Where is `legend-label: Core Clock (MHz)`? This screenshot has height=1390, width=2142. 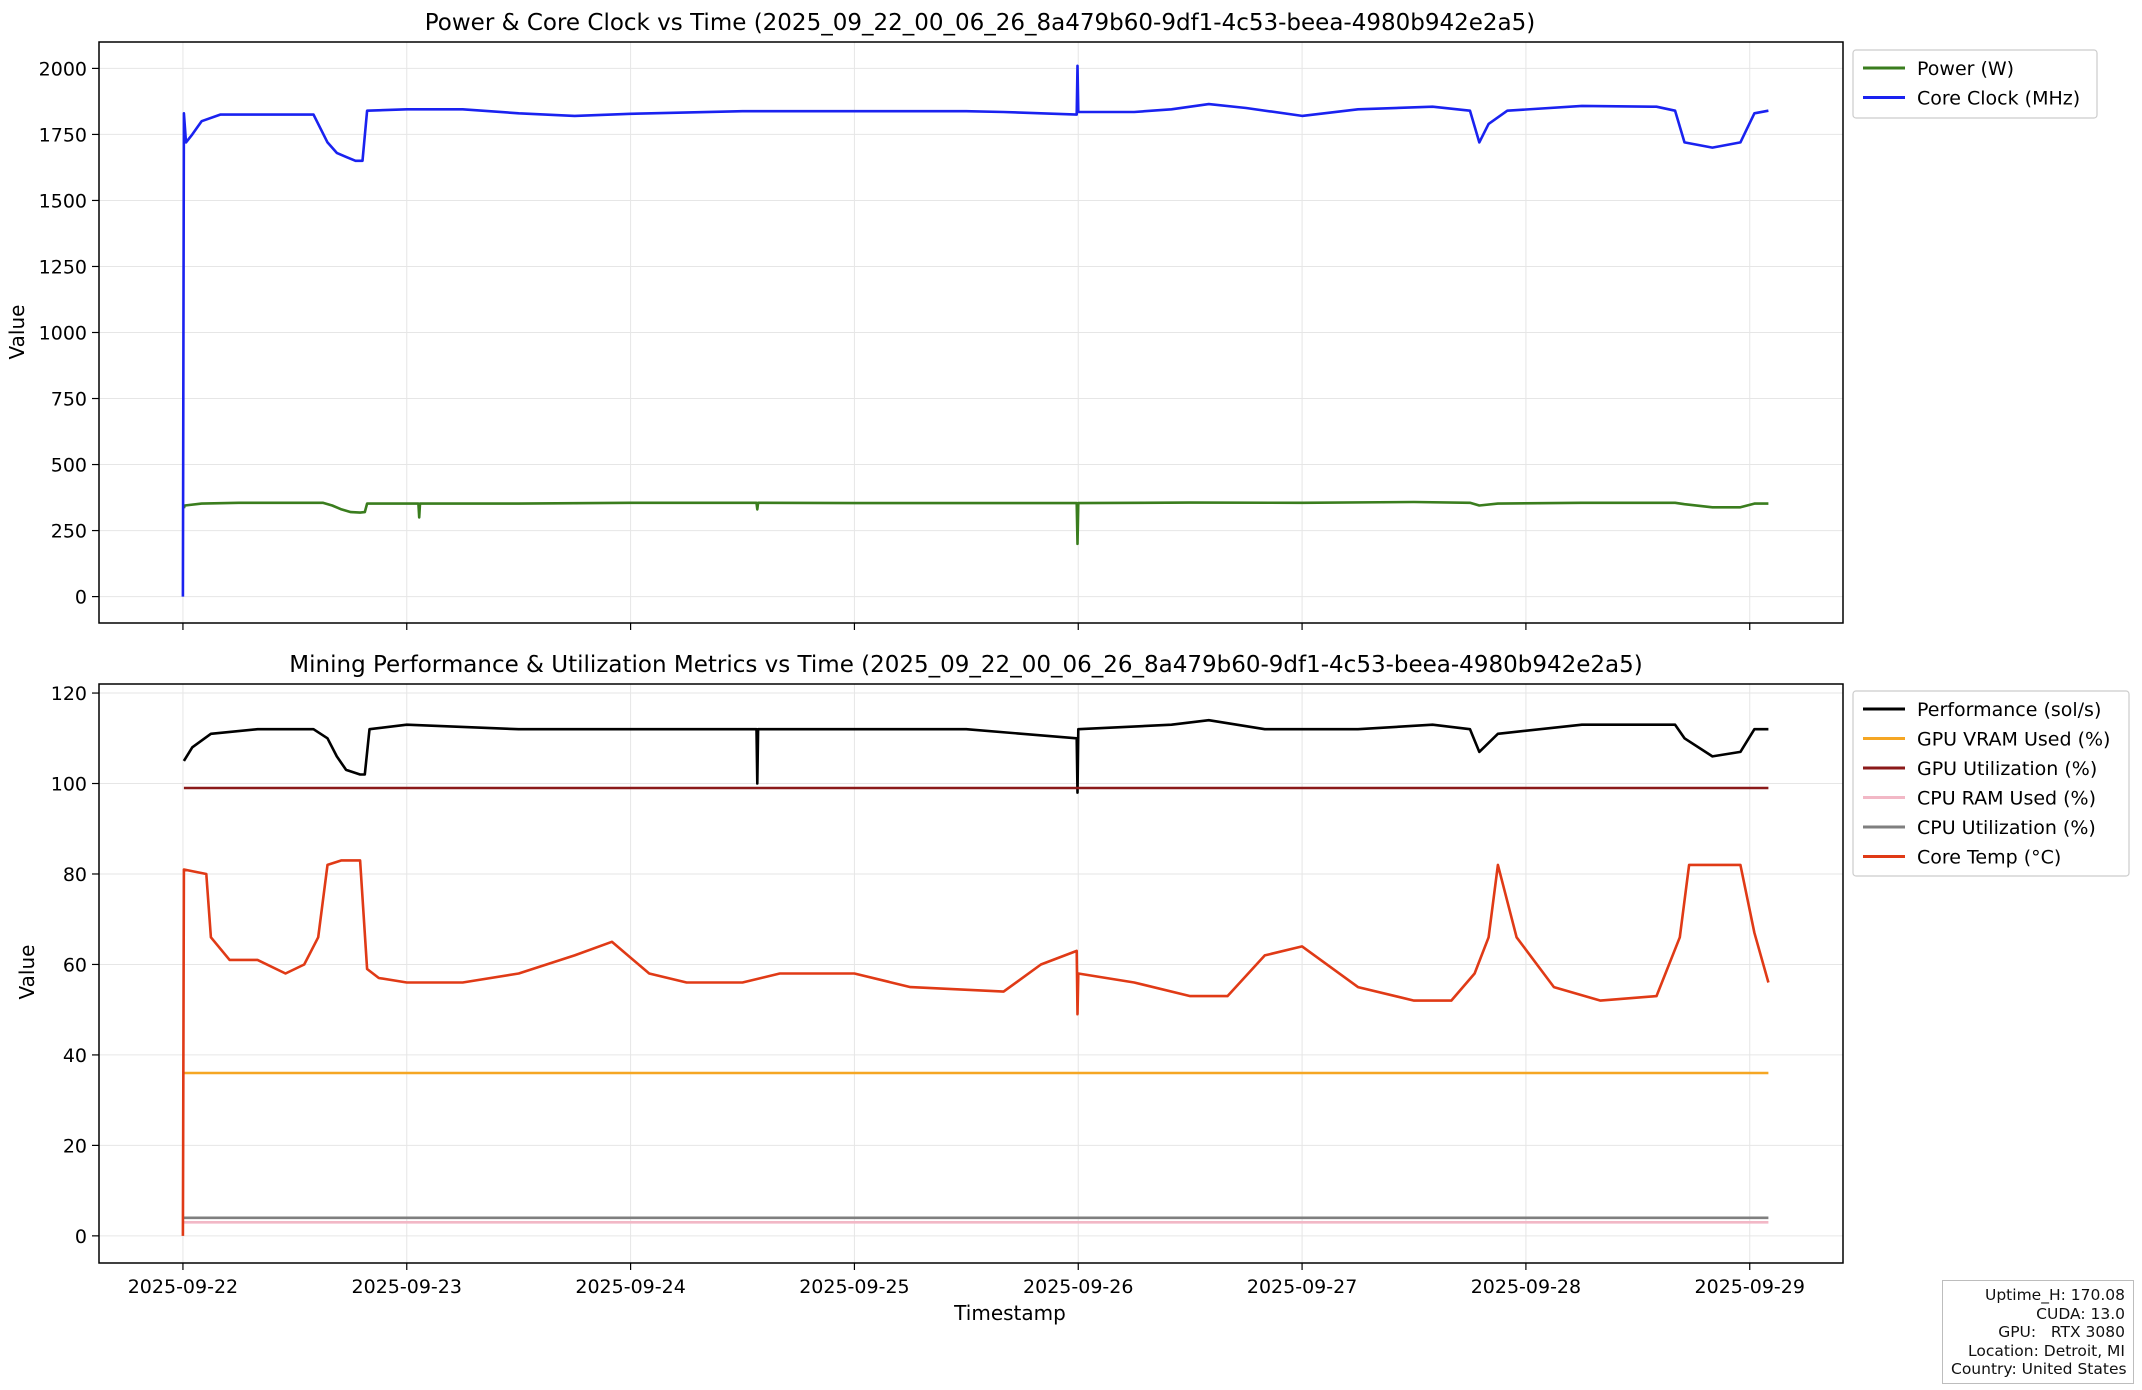 legend-label: Core Clock (MHz) is located at coordinates (1998, 99).